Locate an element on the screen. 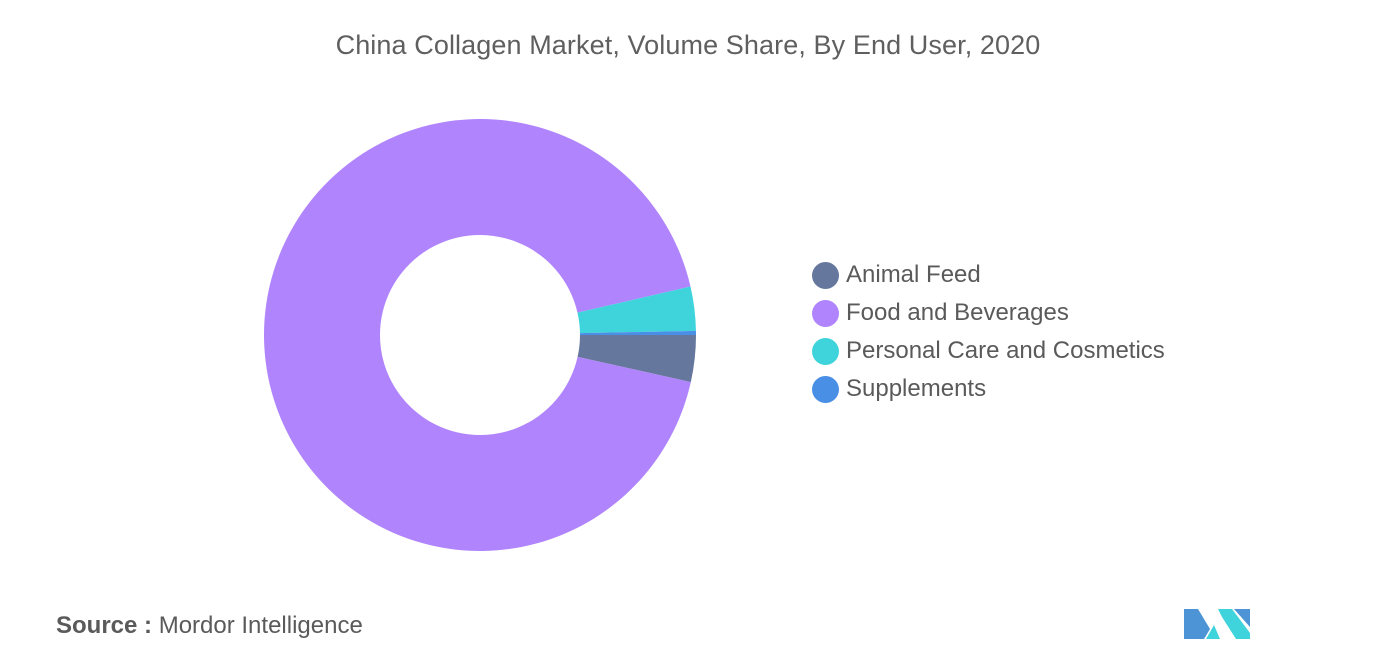 The width and height of the screenshot is (1376, 665). mordor-intelligence-logo-icon is located at coordinates (1217, 624).